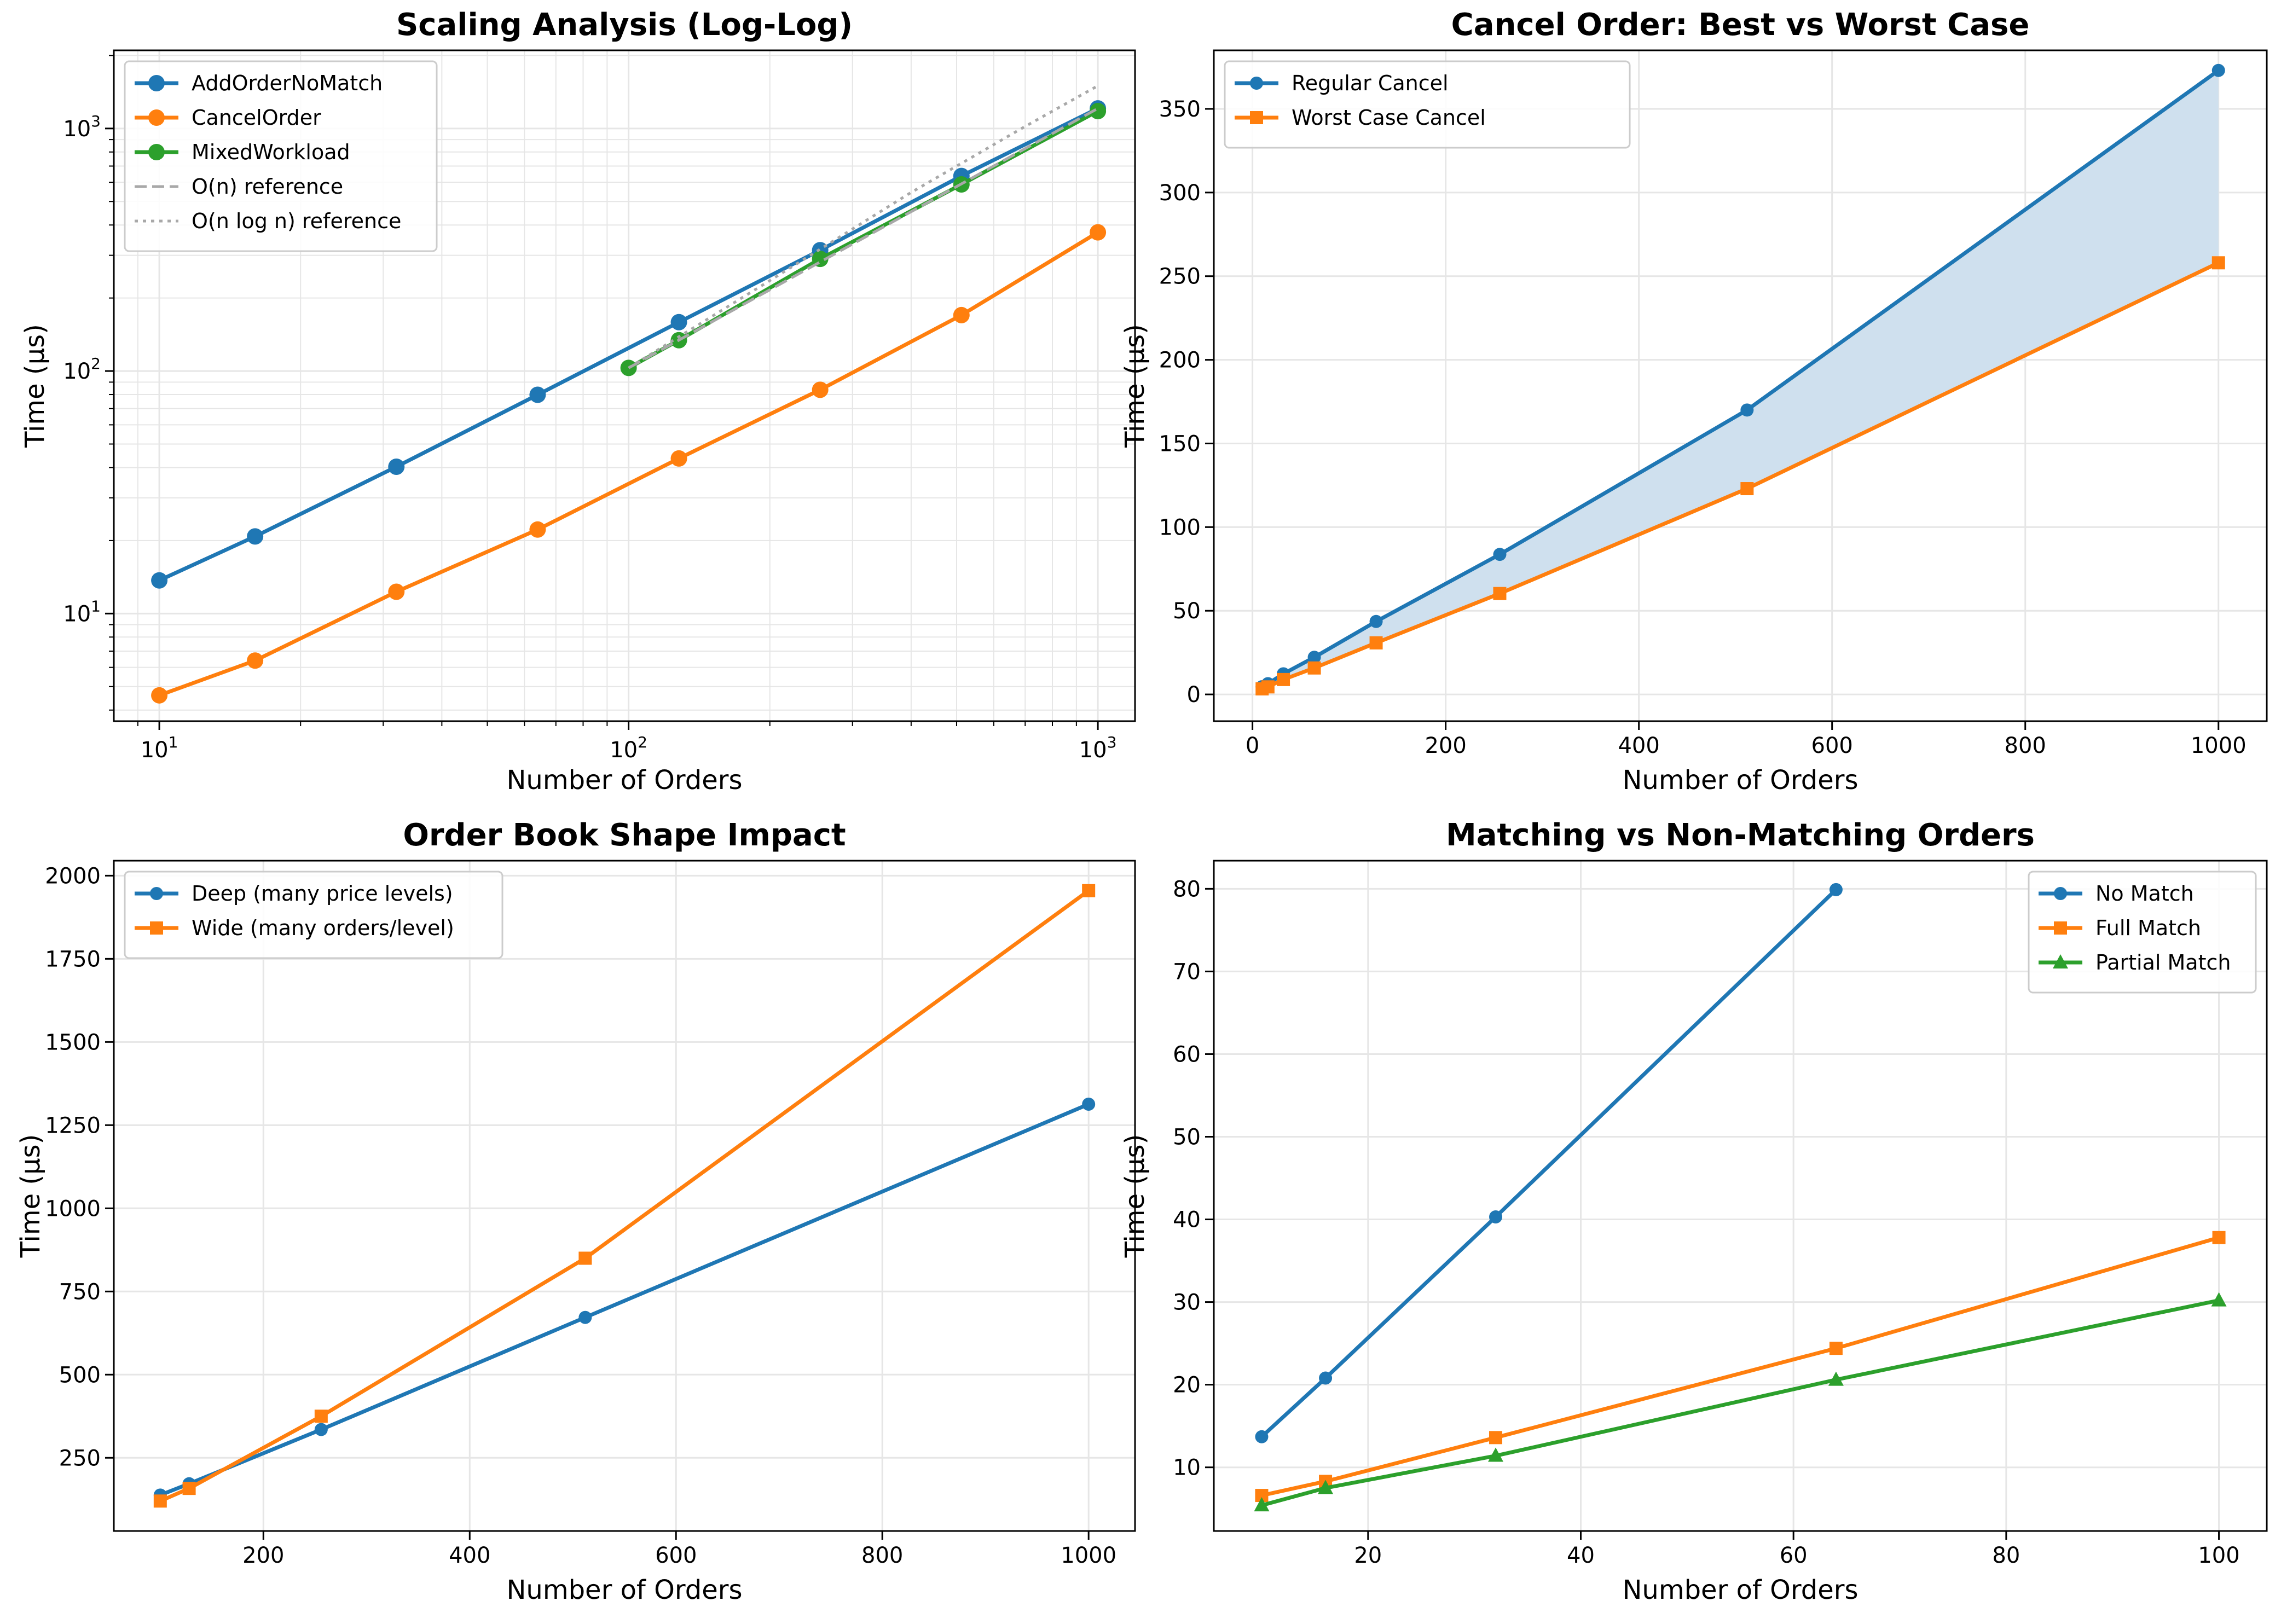 The height and width of the screenshot is (1624, 2281). What do you see at coordinates (287, 83) in the screenshot?
I see `legend-entry-label: AddOrderNoMatch` at bounding box center [287, 83].